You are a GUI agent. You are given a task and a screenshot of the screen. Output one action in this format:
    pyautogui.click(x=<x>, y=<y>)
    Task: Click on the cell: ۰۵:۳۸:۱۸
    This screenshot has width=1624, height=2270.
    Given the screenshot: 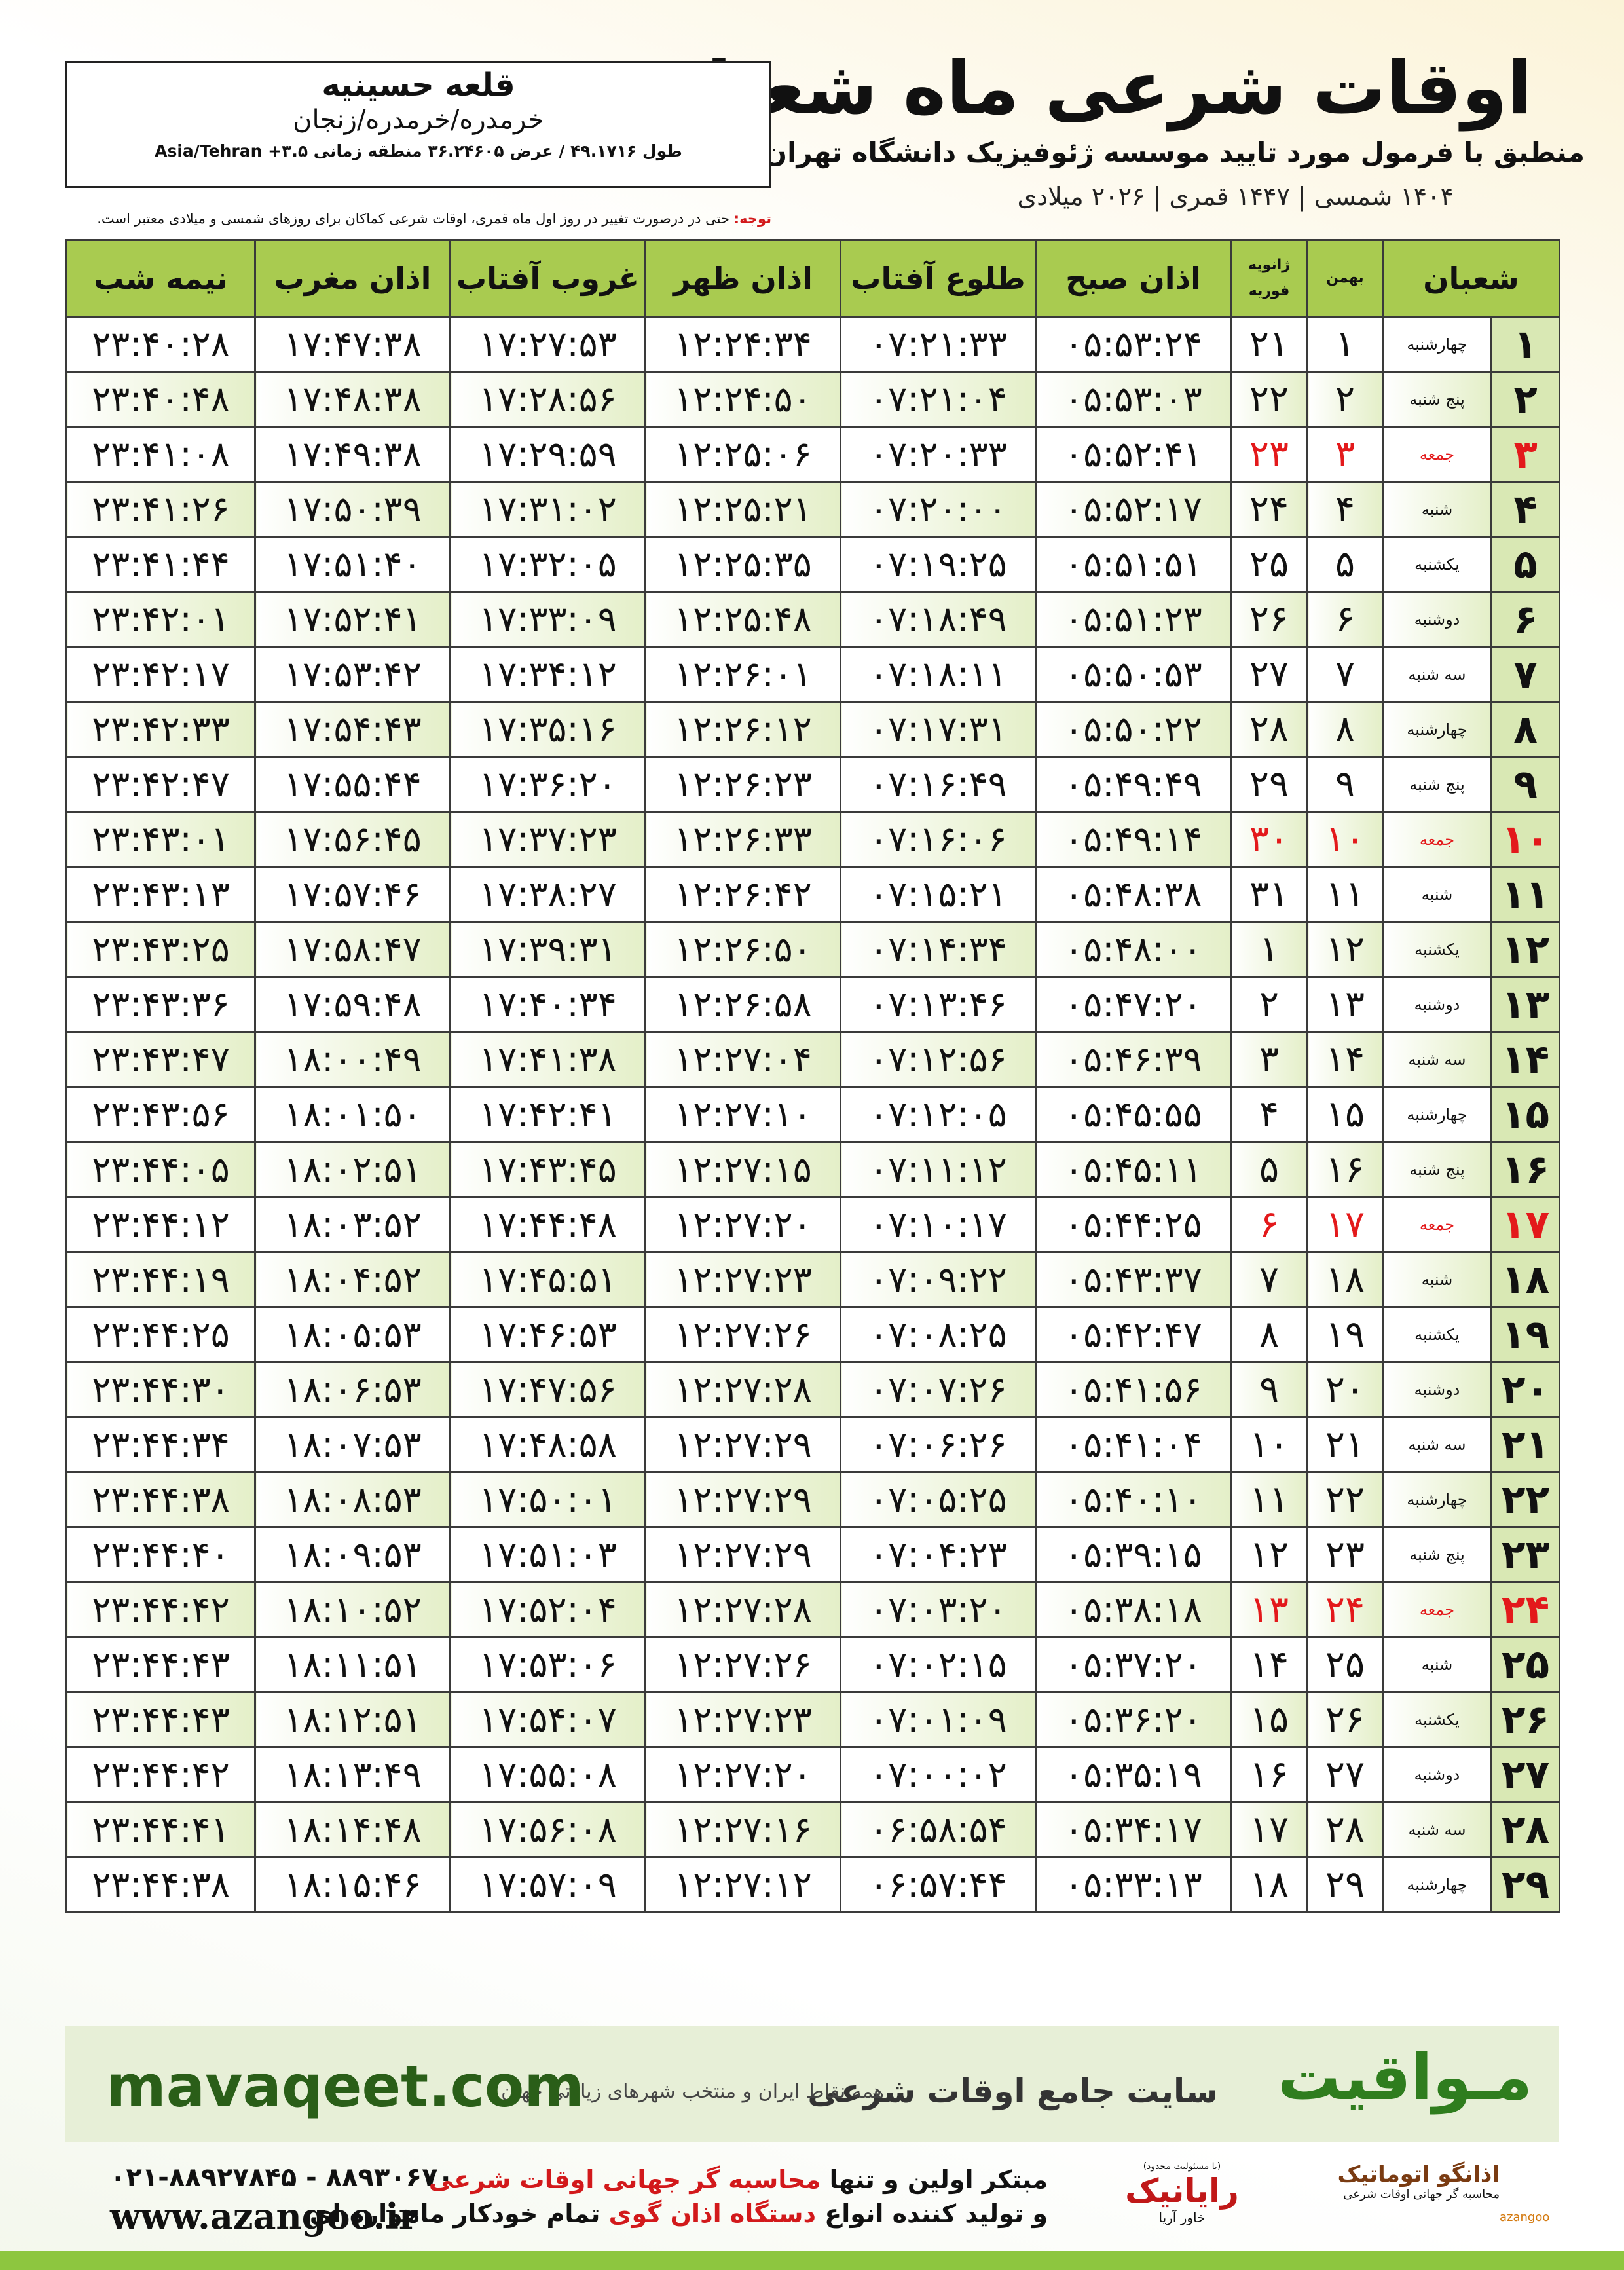 What is the action you would take?
    pyautogui.click(x=1133, y=1609)
    